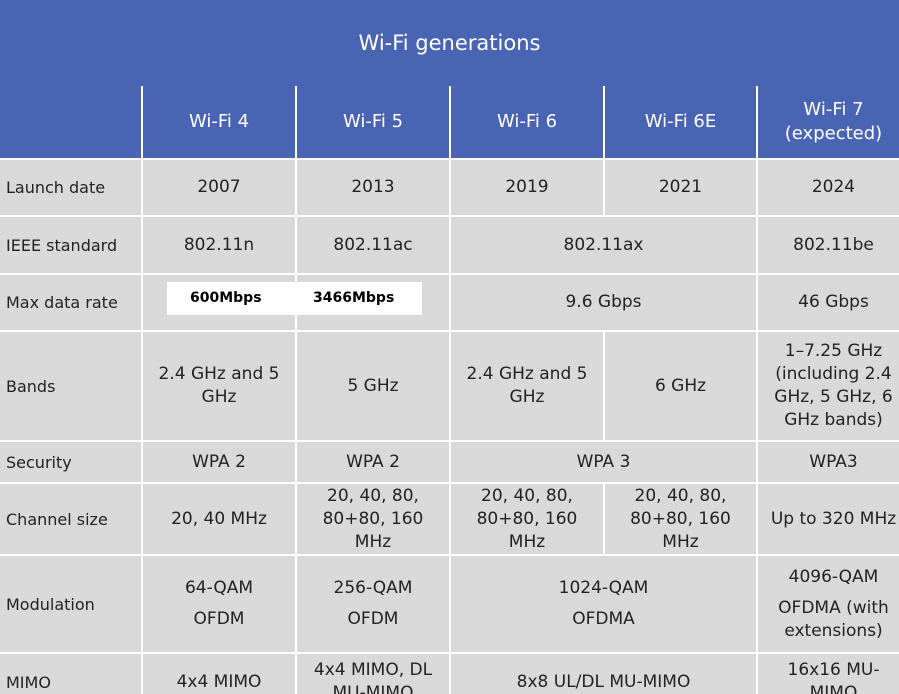 This screenshot has height=694, width=899. Describe the element at coordinates (603, 245) in the screenshot. I see `cell-ieee-wifi6-6e: 802.11ax` at that location.